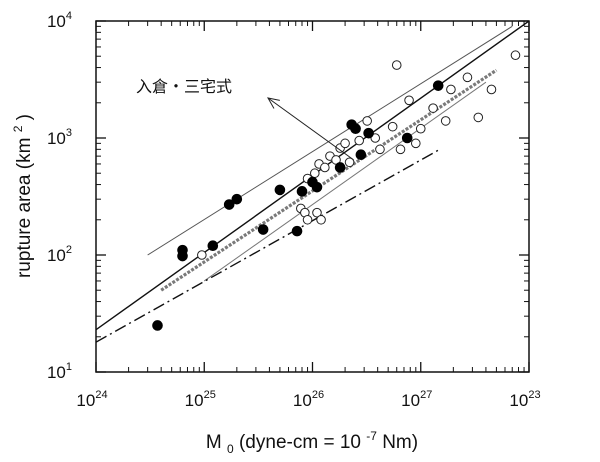 The image size is (600, 462). Describe the element at coordinates (300, 442) in the screenshot. I see `x-axis-title-tail: (dyne-cm = 10` at that location.